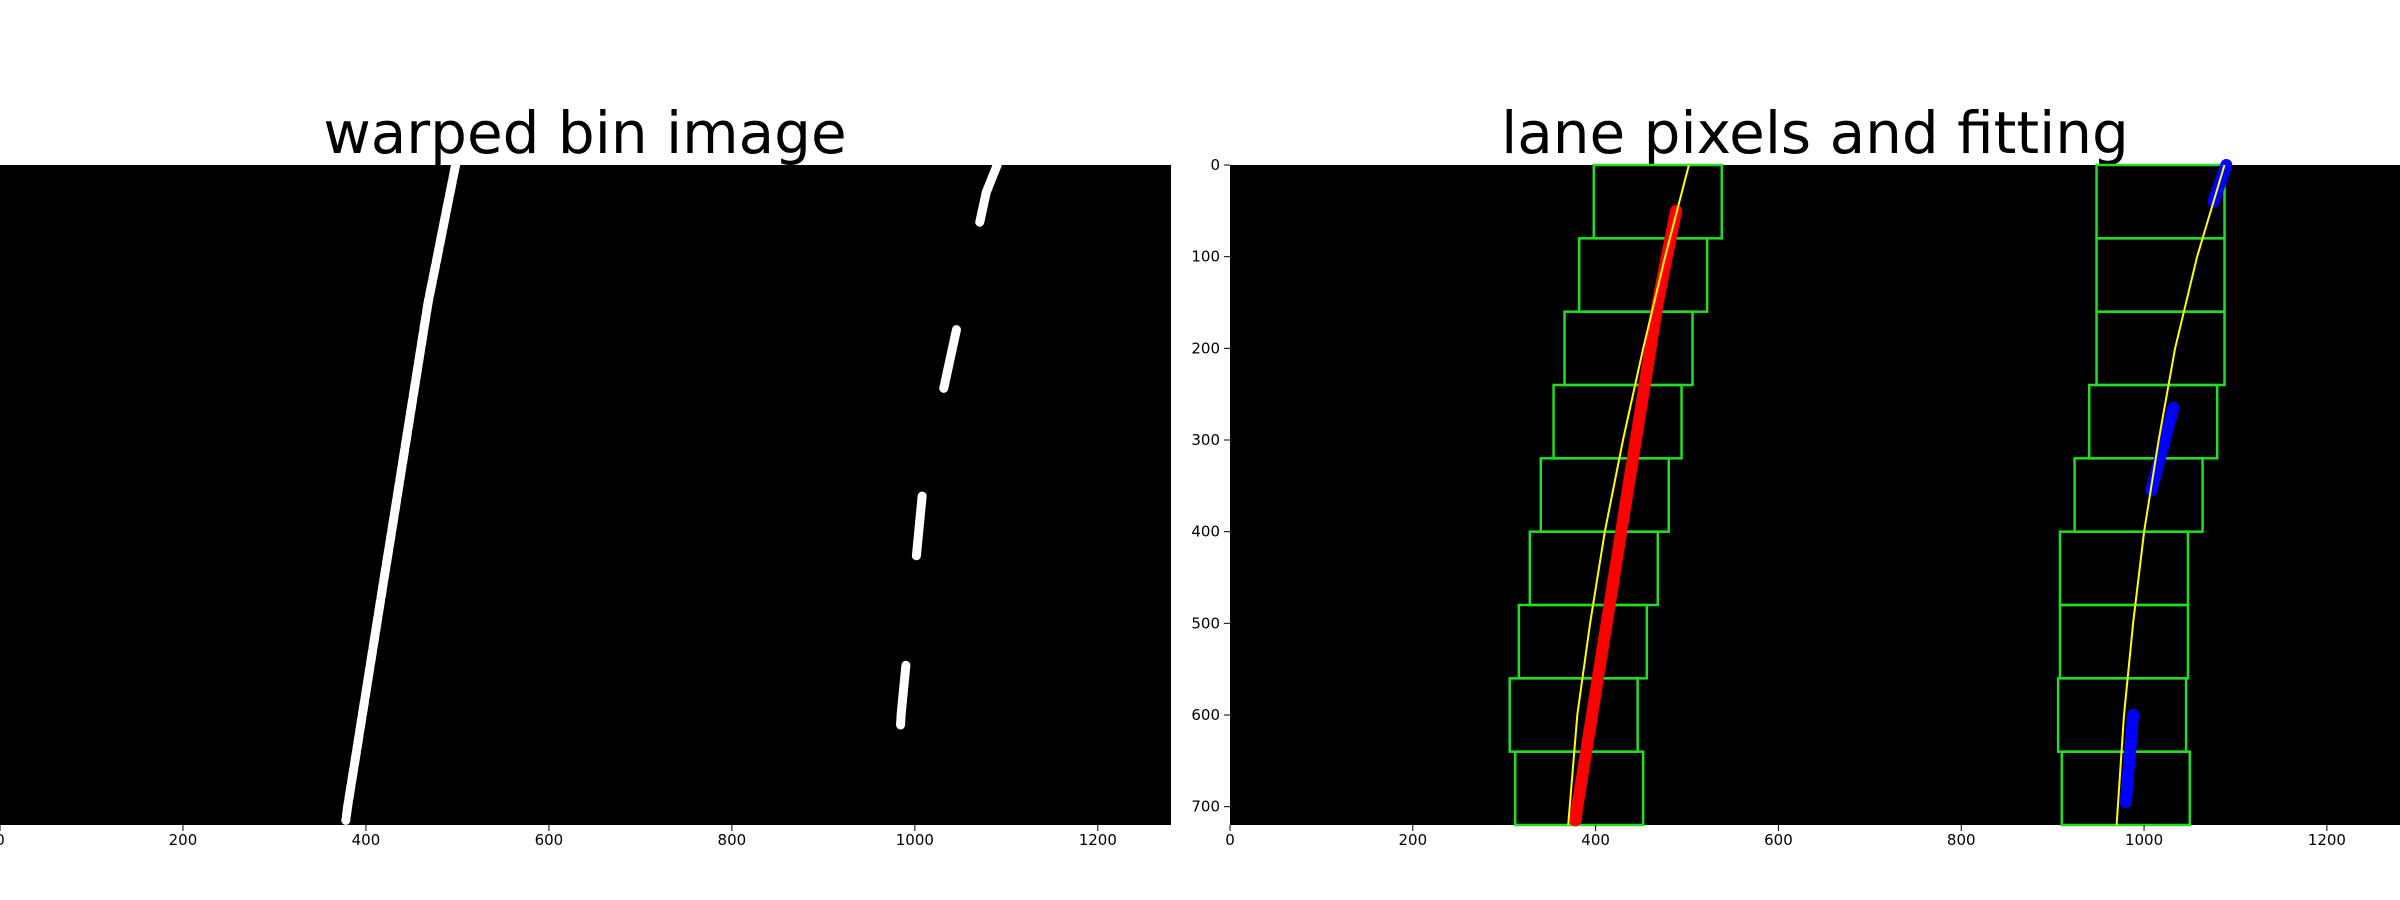  What do you see at coordinates (1210, 486) in the screenshot?
I see `y-axis: 0 100 200 300 400 500 600 700` at bounding box center [1210, 486].